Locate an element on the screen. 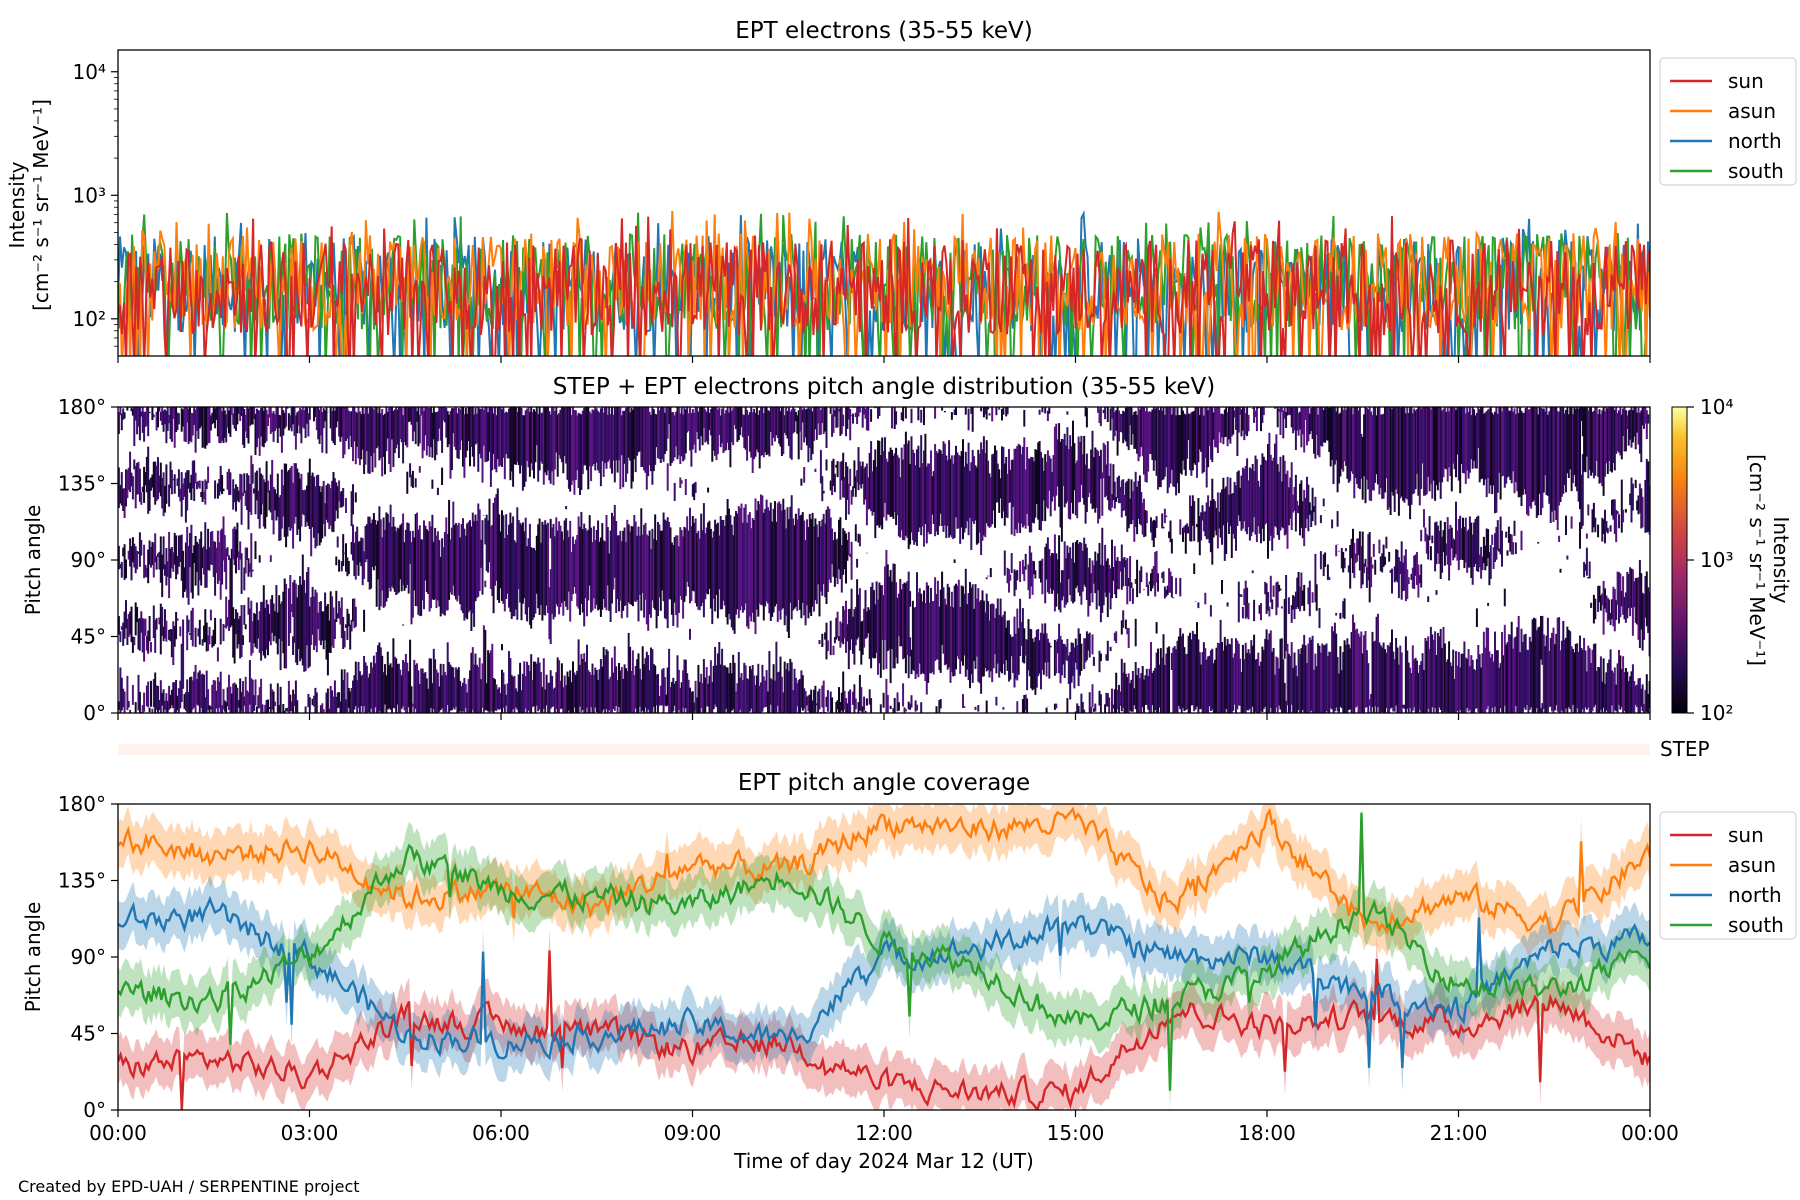  y-tick-label: 180° is located at coordinates (82, 407).